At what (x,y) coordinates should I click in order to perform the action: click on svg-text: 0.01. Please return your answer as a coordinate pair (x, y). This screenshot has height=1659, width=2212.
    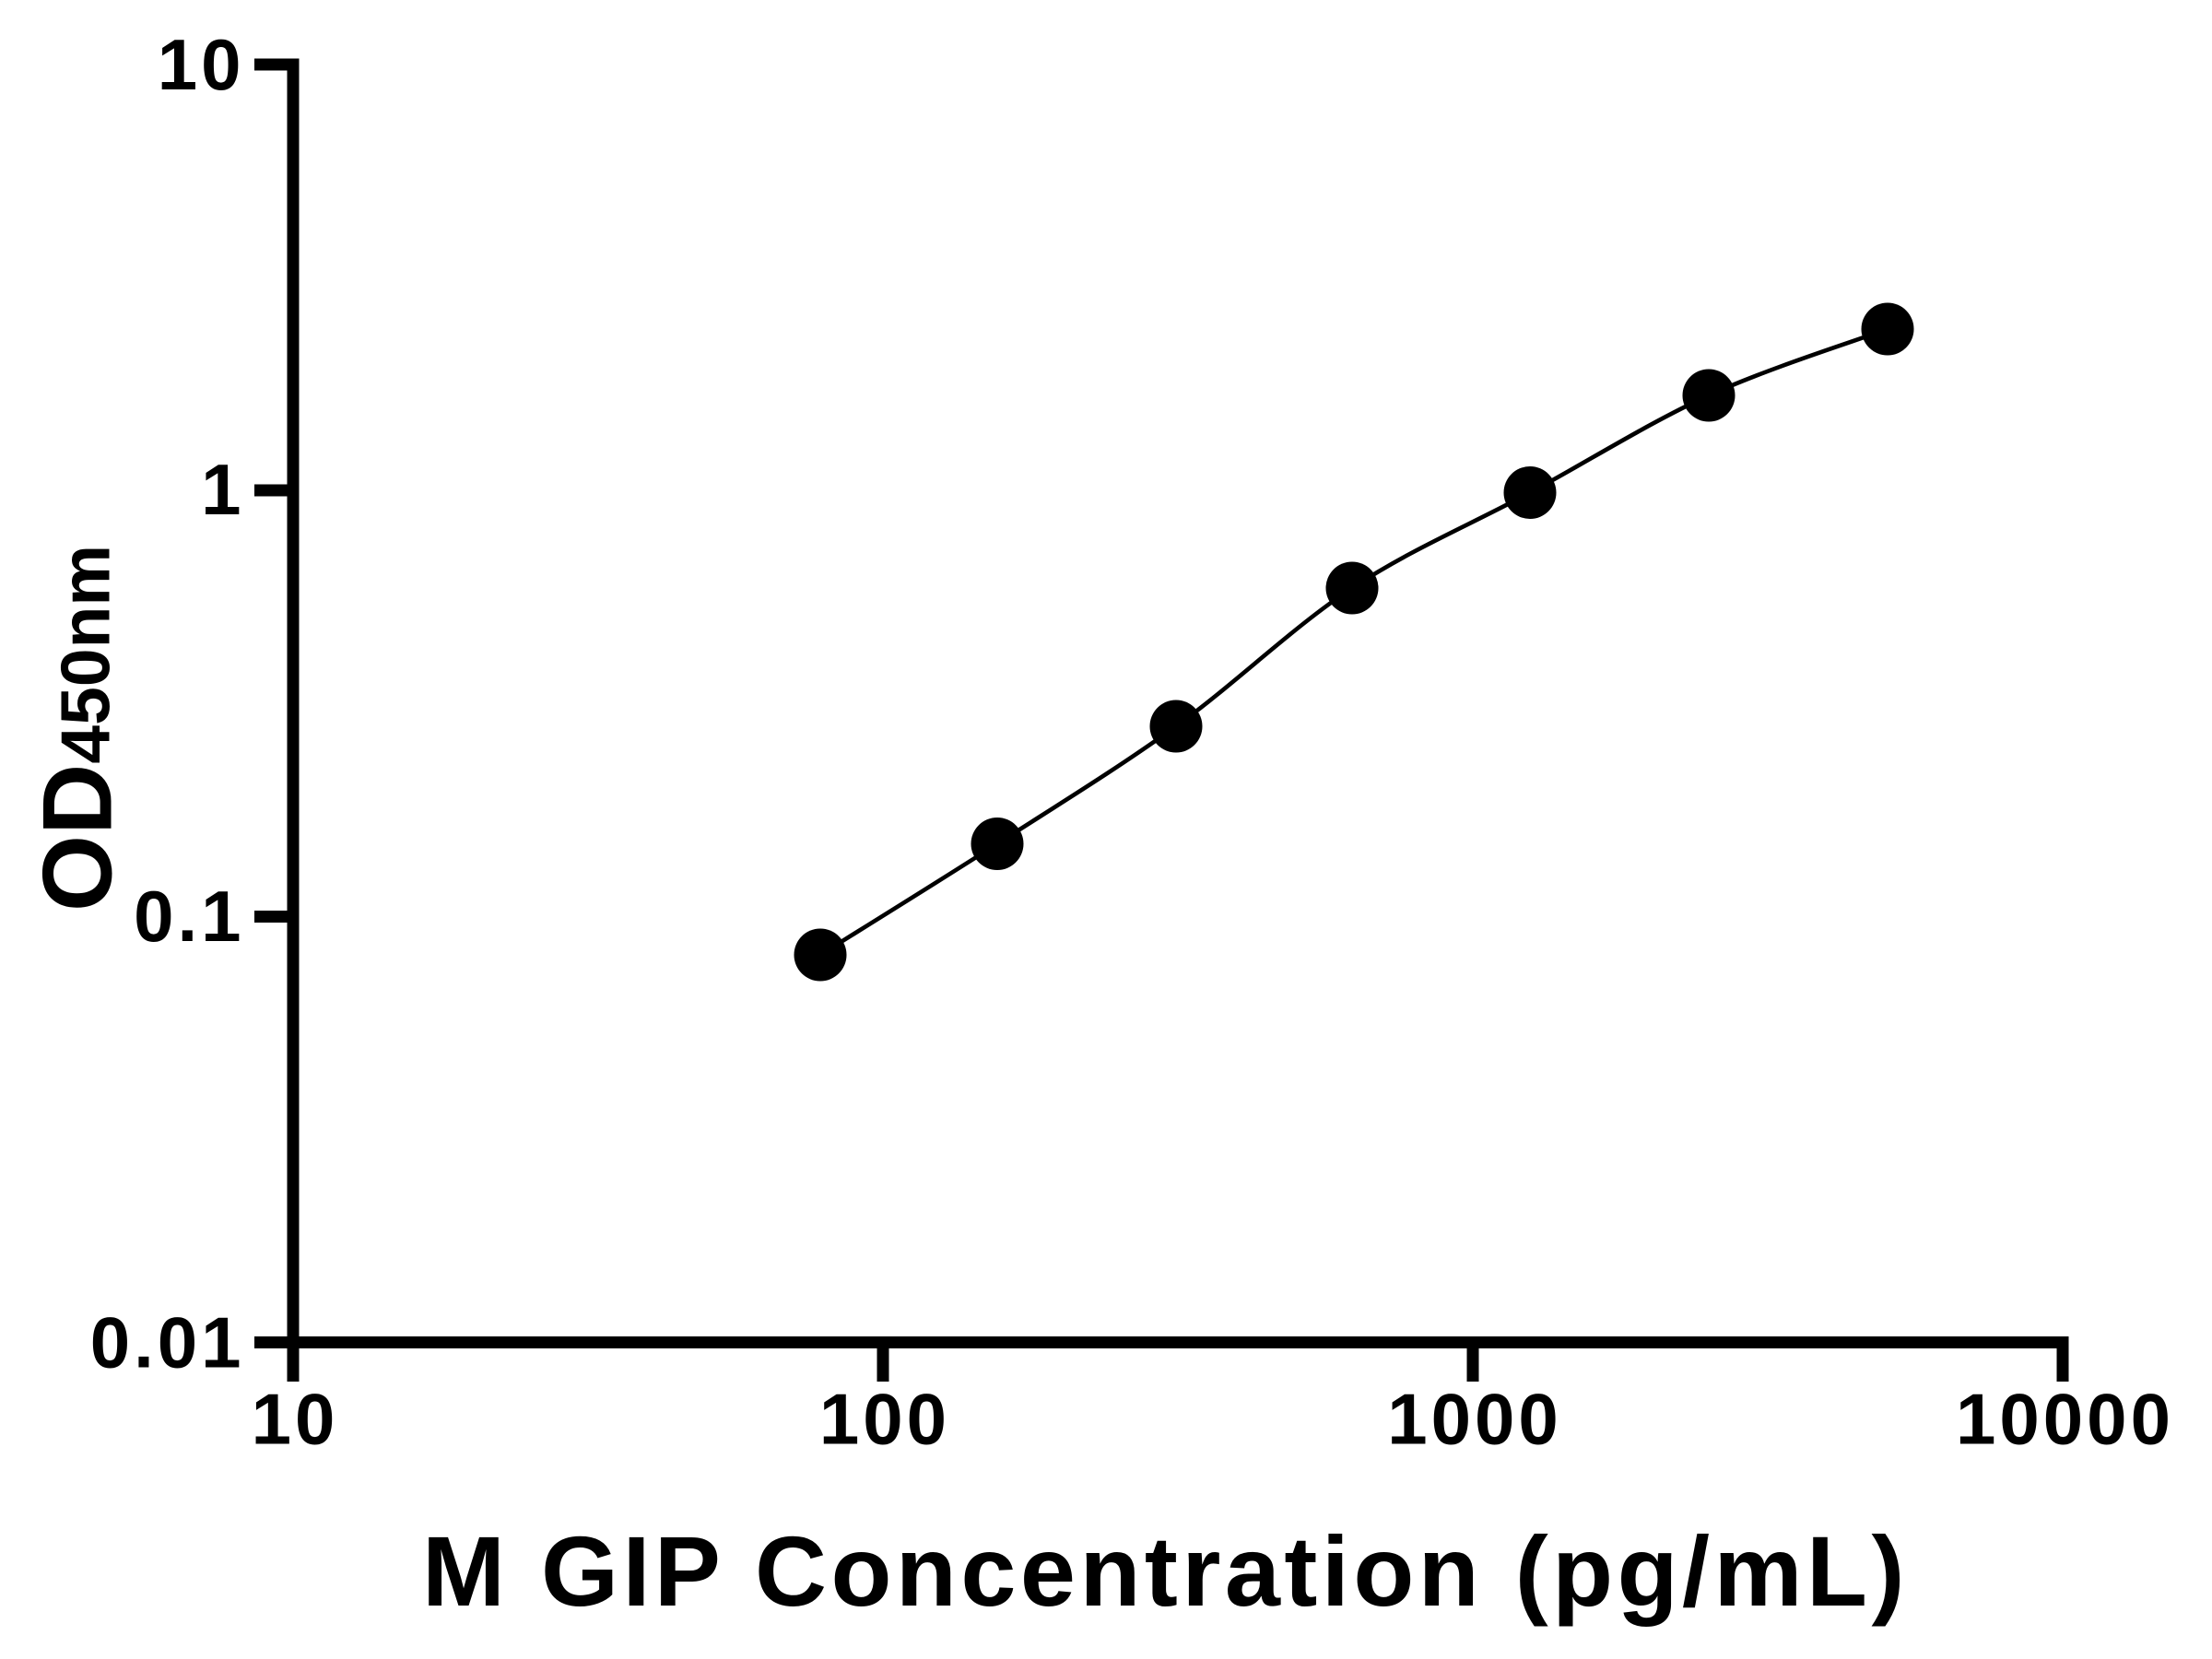
    Looking at the image, I should click on (167, 1342).